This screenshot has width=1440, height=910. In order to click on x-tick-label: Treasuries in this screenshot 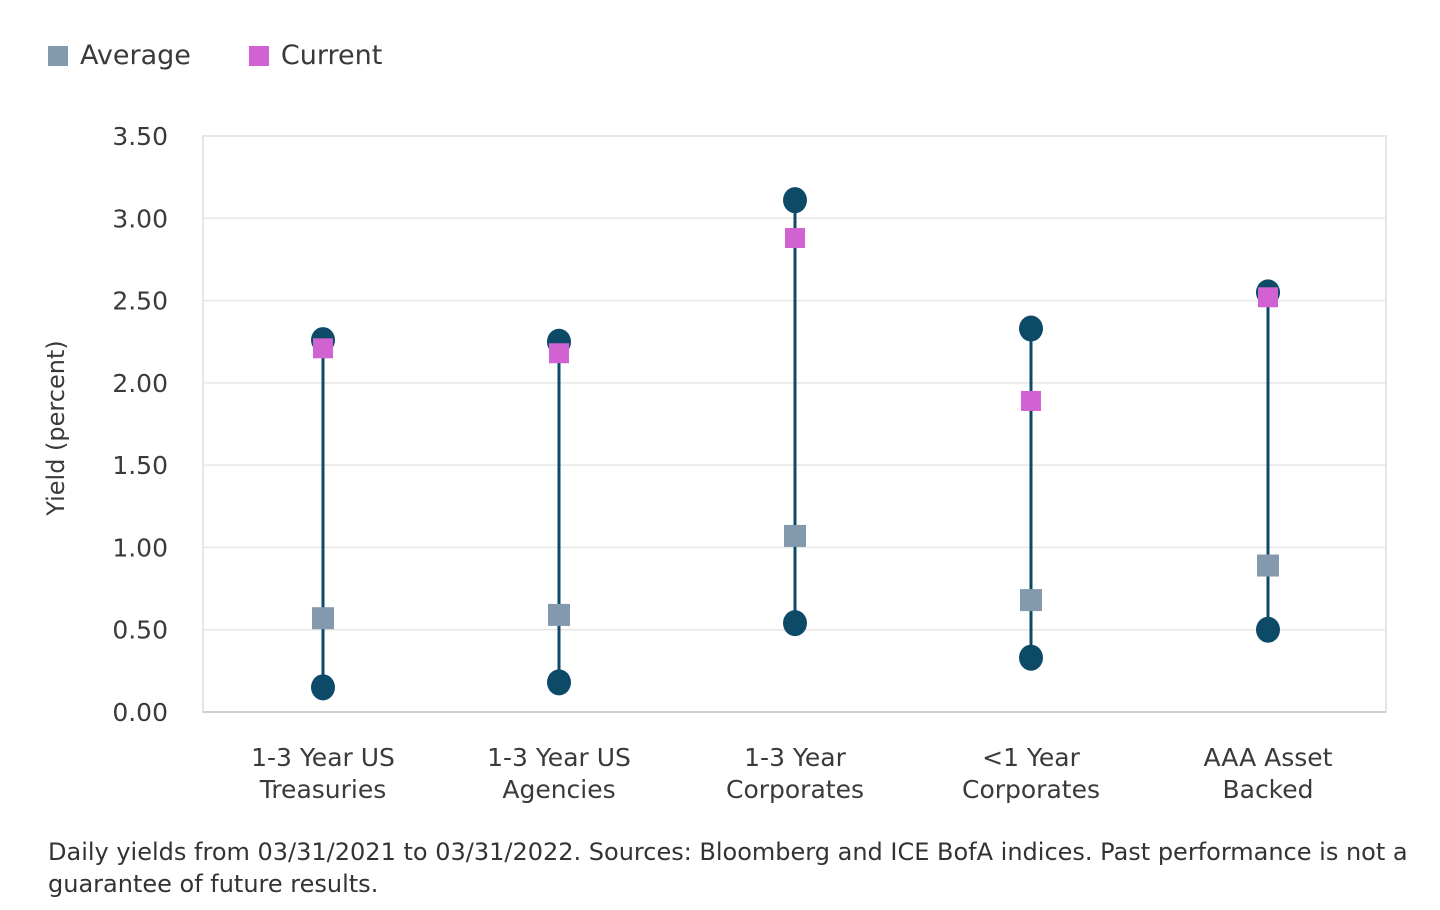, I will do `click(323, 789)`.